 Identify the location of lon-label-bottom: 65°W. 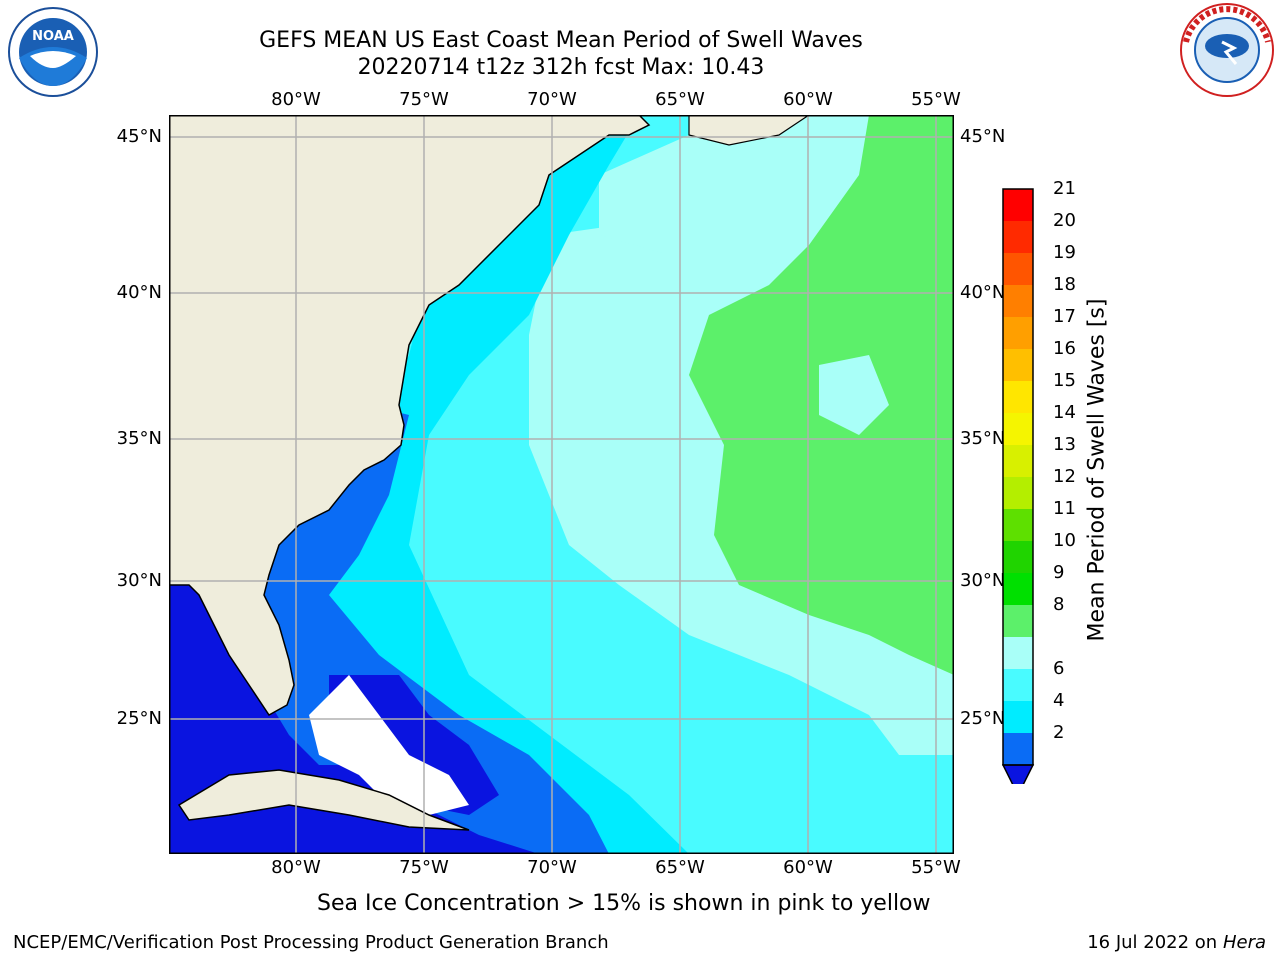
(680, 867).